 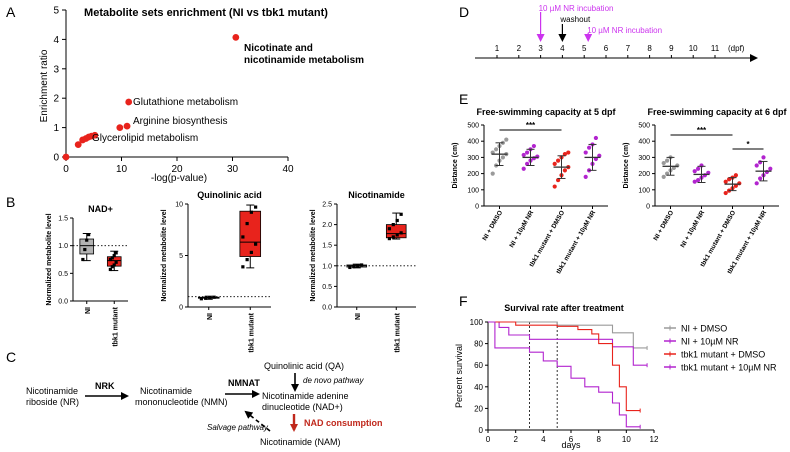 I want to click on pathway-nam: Nicotinamide (NAM), so click(x=300, y=442).